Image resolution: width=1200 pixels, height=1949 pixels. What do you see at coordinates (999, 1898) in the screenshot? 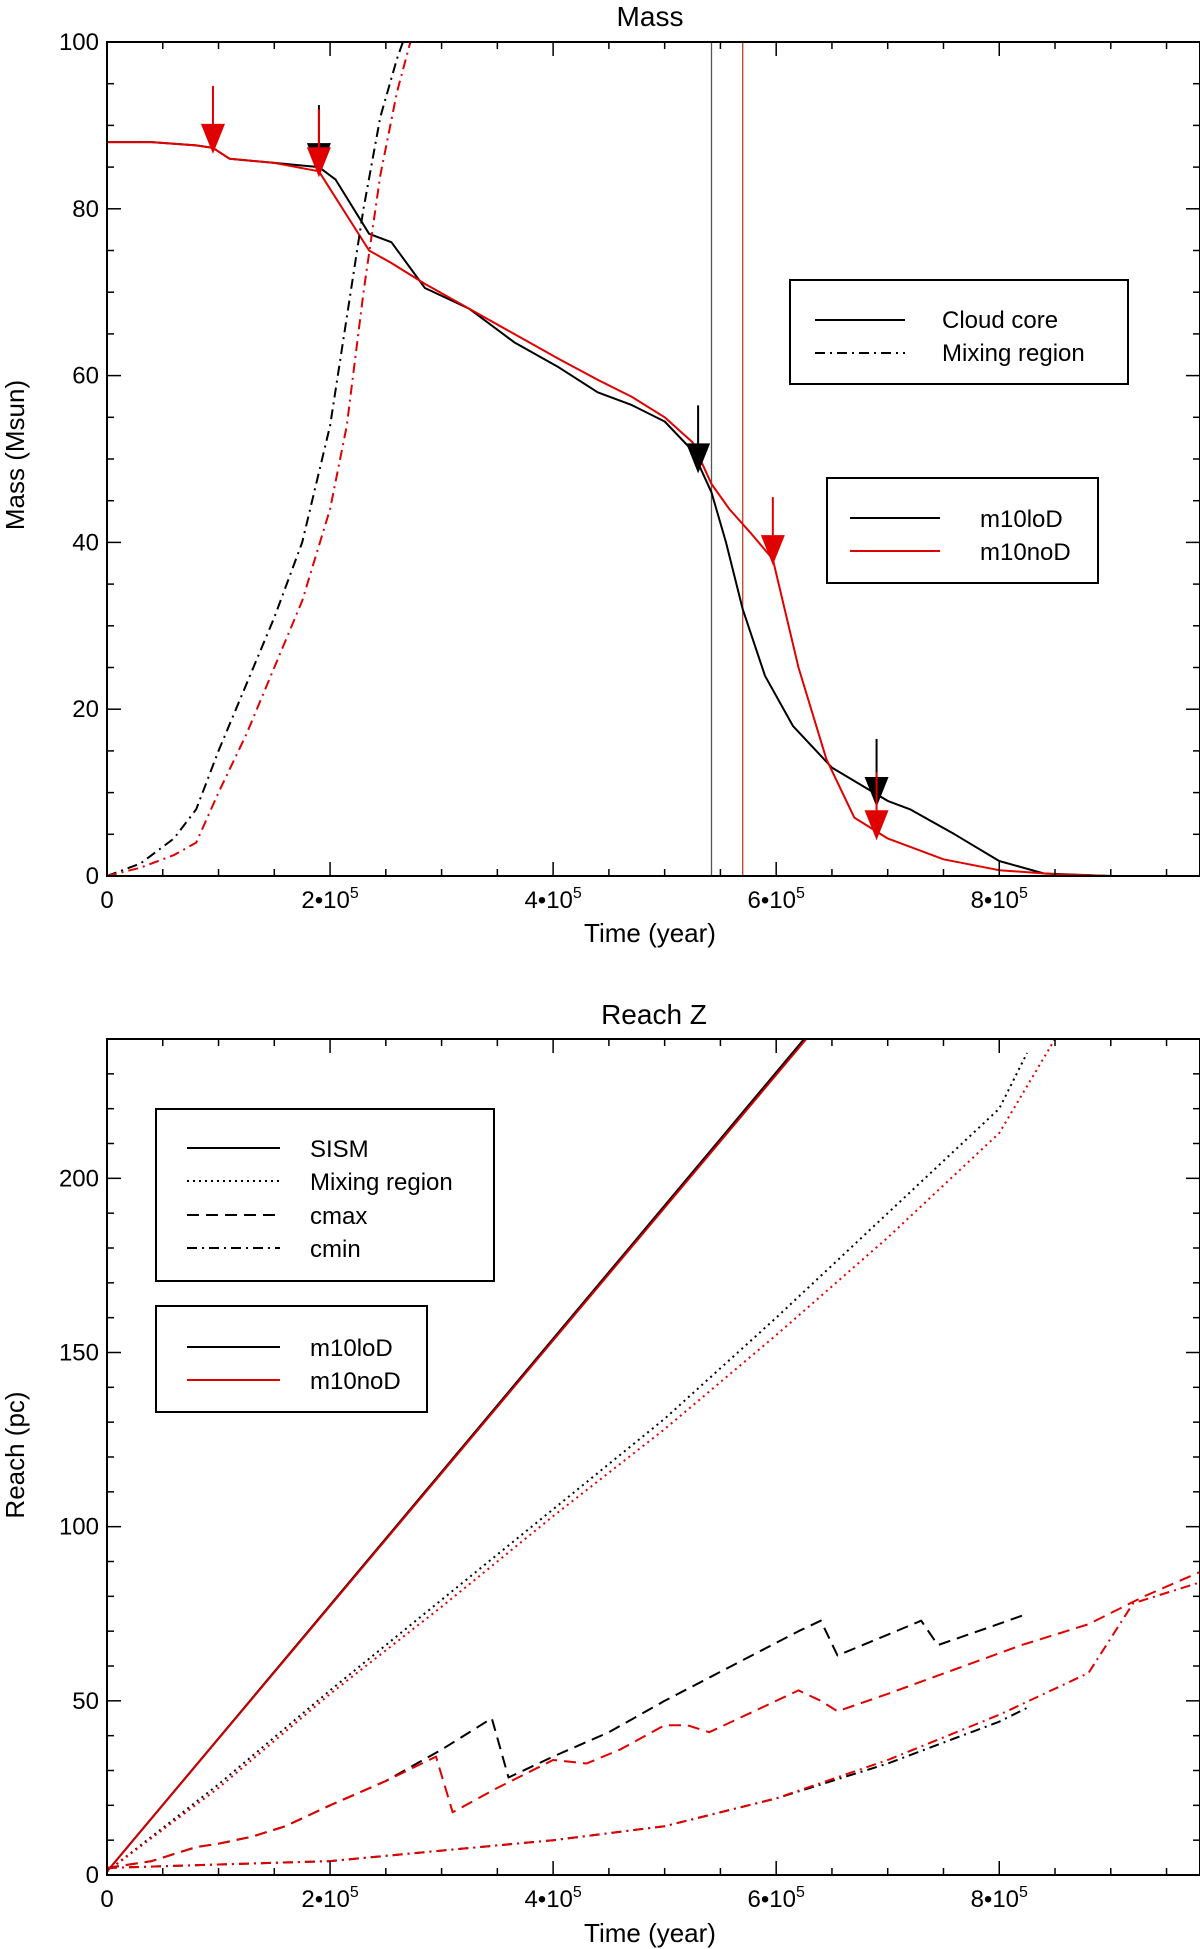
I see `reach-x-tick-label-4: 8•105` at bounding box center [999, 1898].